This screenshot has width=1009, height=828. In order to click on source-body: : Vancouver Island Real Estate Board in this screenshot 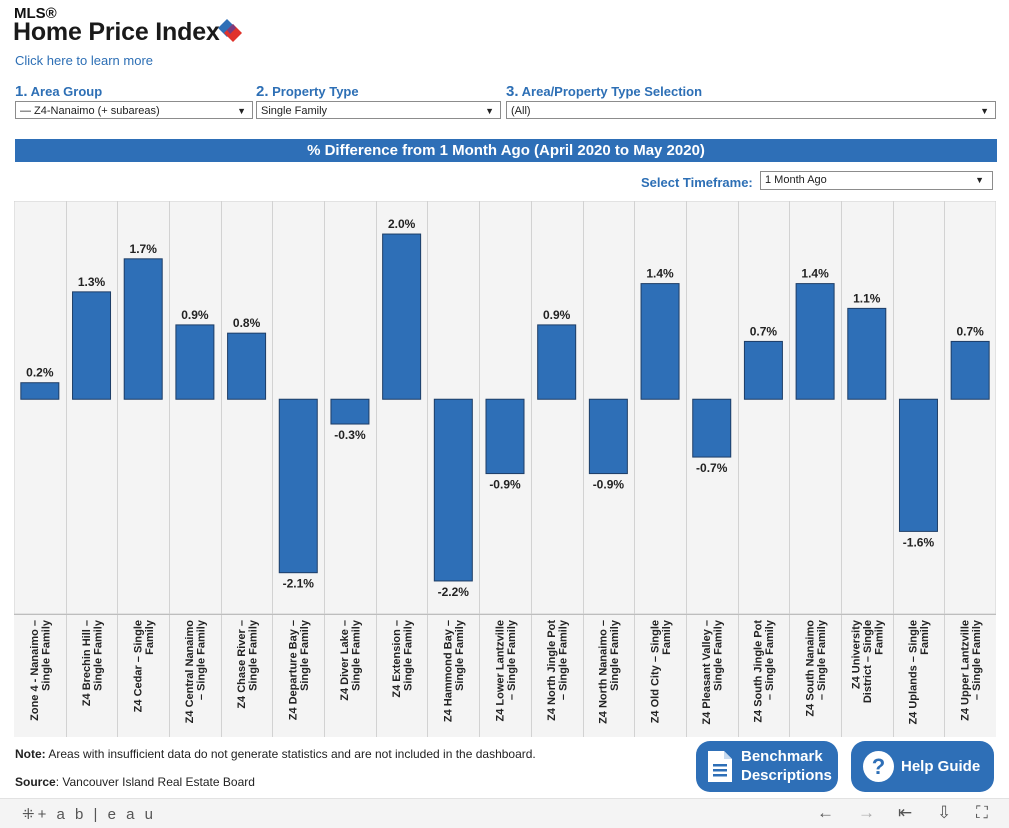, I will do `click(155, 782)`.